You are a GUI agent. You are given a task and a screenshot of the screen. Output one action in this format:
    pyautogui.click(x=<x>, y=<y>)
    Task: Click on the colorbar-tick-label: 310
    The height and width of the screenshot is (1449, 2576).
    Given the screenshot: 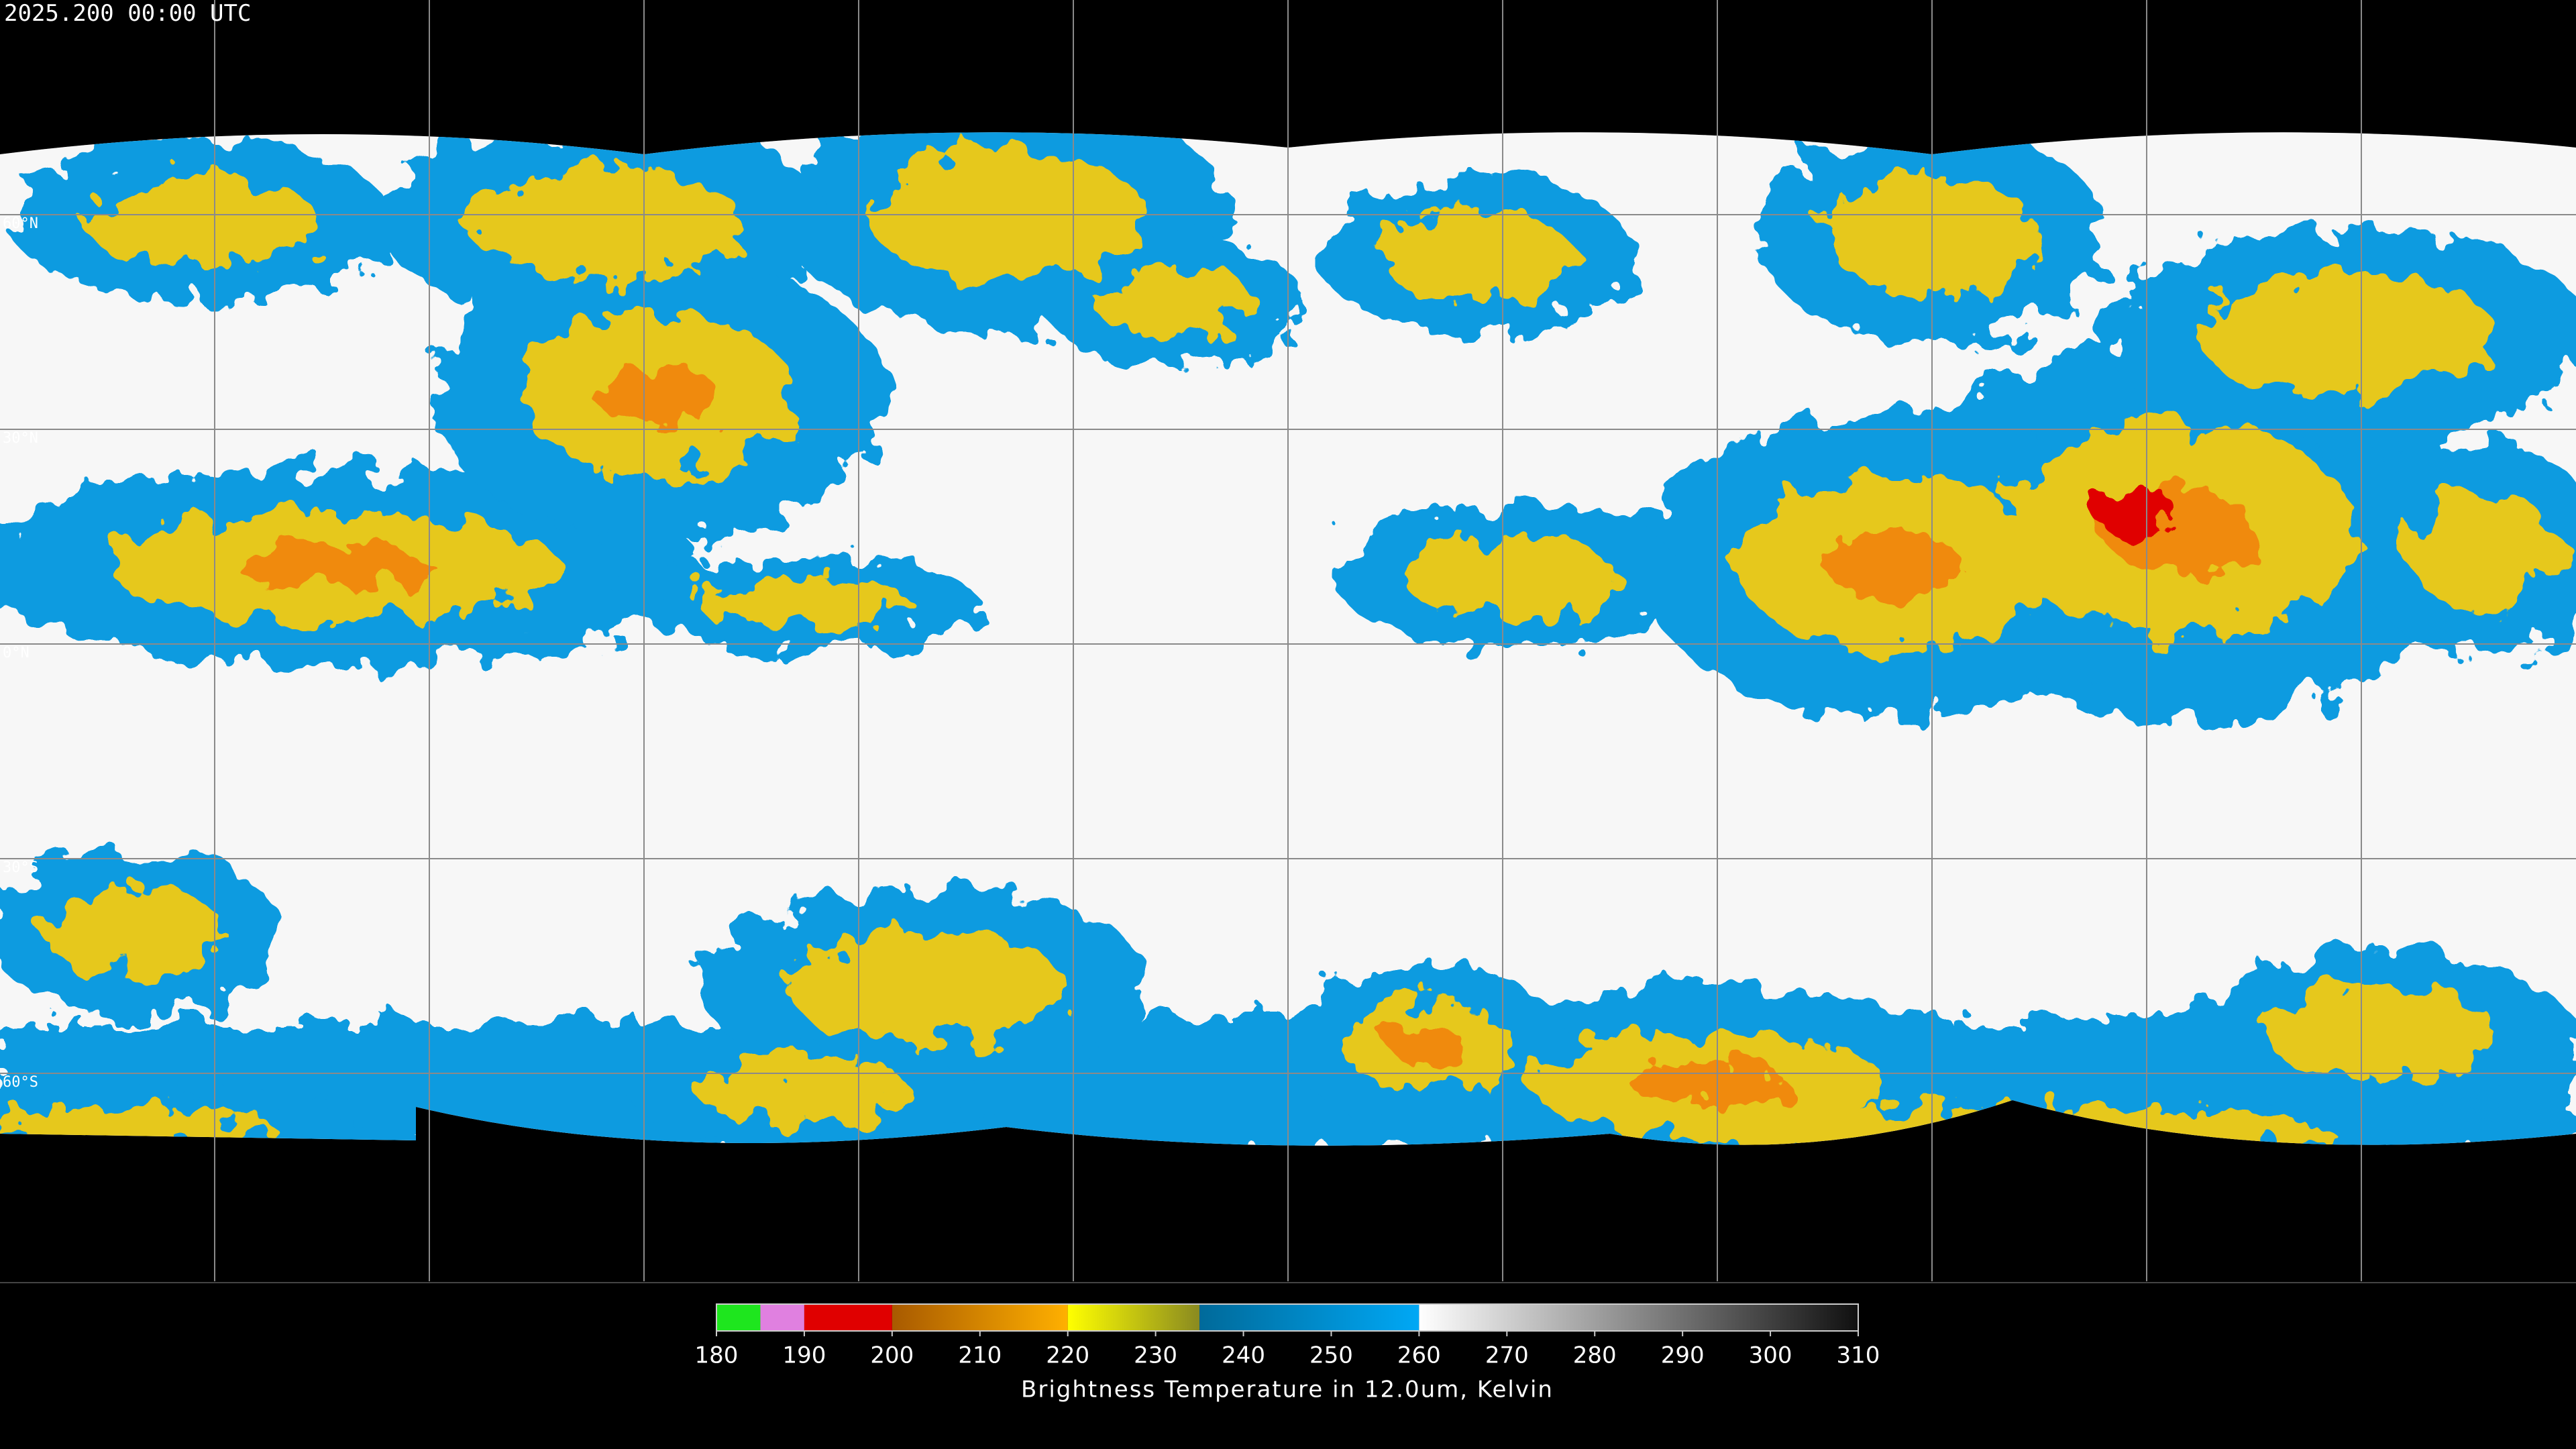 What is the action you would take?
    pyautogui.click(x=1858, y=1355)
    